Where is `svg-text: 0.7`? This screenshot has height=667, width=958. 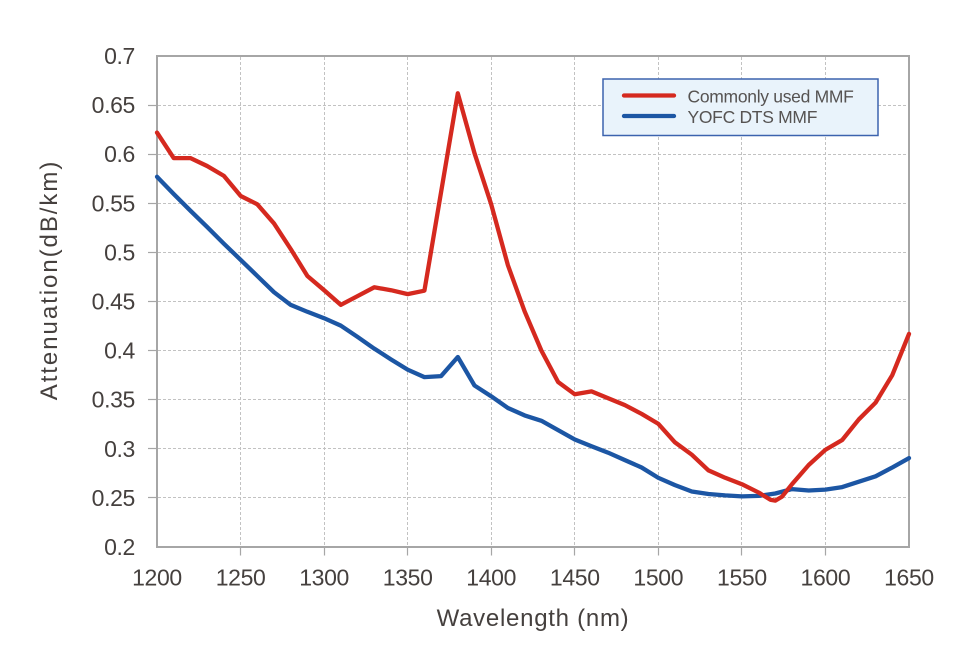
svg-text: 0.7 is located at coordinates (119, 56).